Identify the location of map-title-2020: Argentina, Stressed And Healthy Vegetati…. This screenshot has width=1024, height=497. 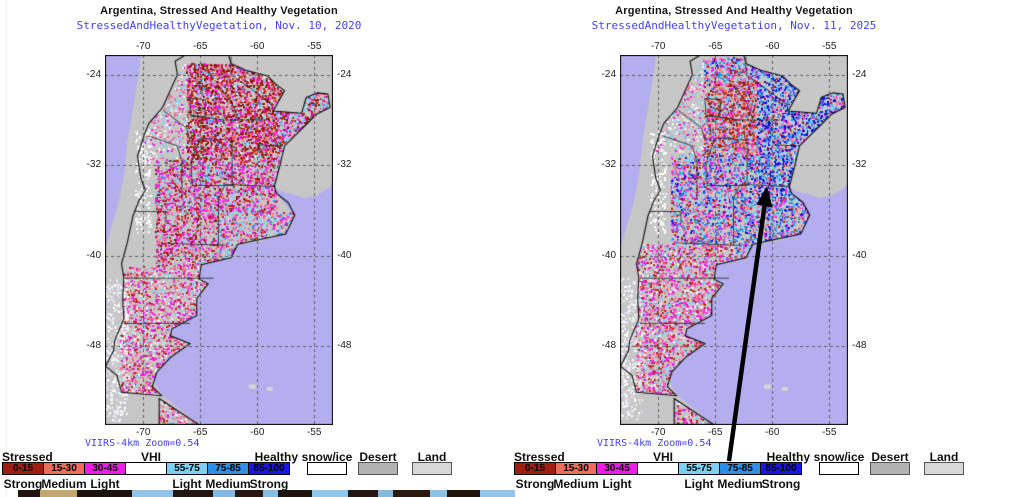
(219, 11).